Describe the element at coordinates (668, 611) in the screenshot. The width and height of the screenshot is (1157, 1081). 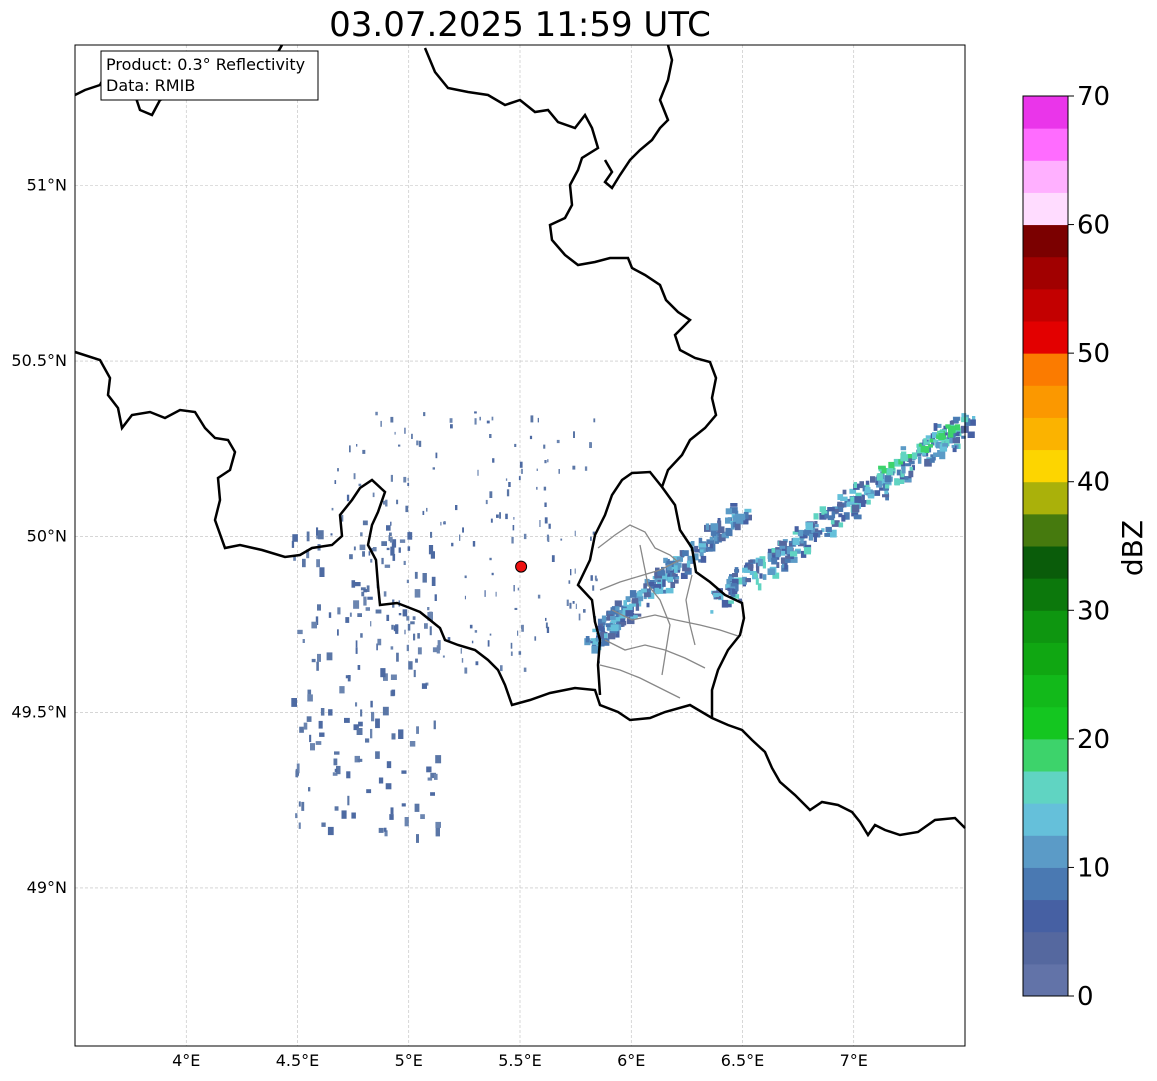
I see `region-borders-lu` at that location.